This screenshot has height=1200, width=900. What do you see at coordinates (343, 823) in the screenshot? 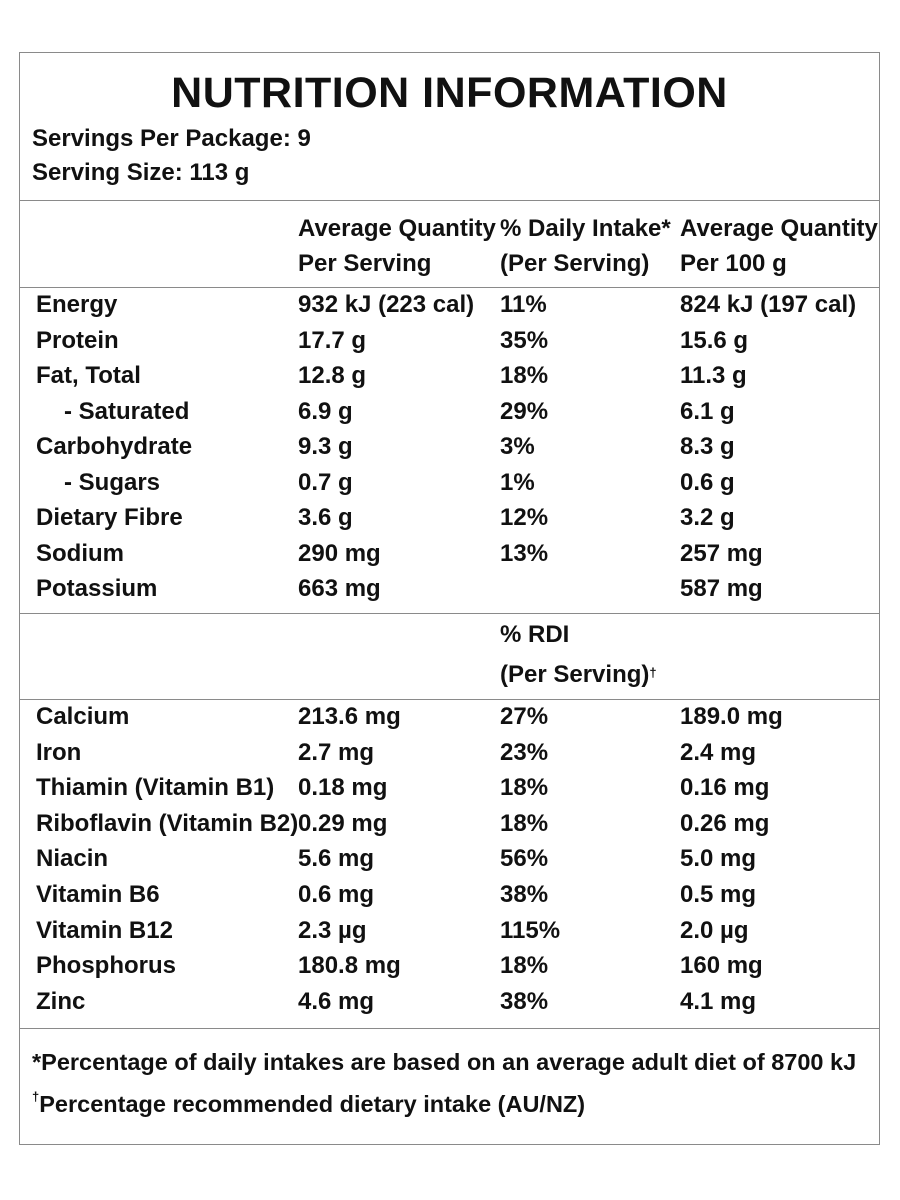
I see `row-value: 0.29 mg` at bounding box center [343, 823].